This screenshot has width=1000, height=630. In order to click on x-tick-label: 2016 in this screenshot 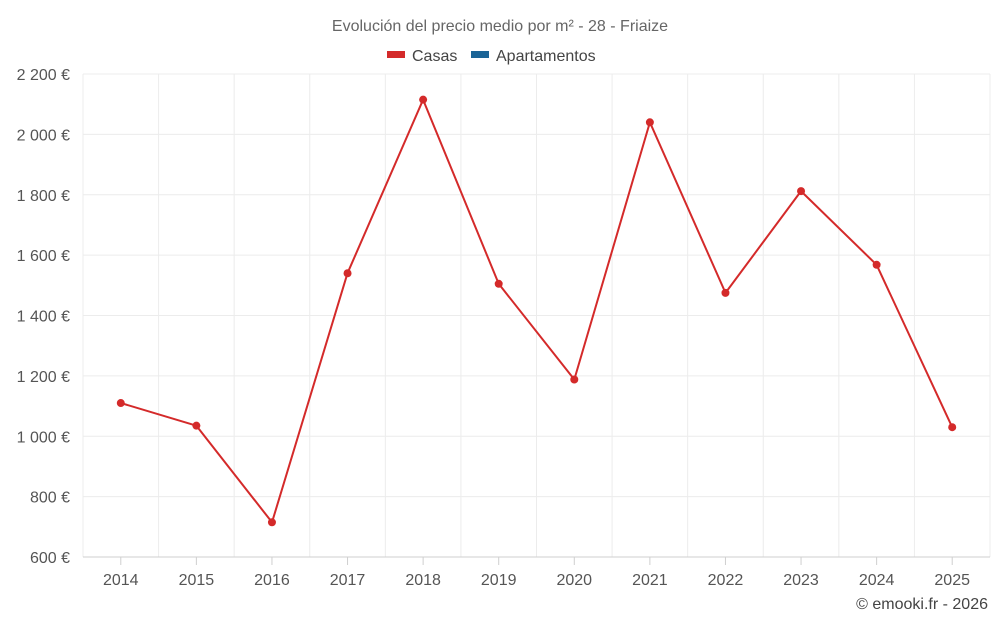, I will do `click(272, 580)`.